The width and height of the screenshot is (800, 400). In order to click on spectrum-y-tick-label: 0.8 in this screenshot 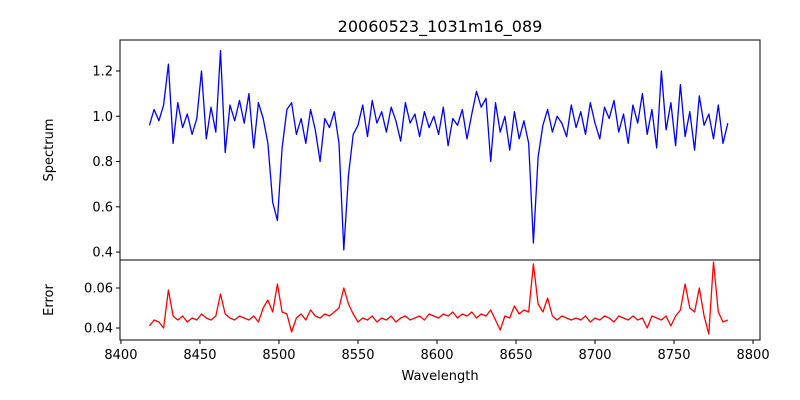, I will do `click(102, 162)`.